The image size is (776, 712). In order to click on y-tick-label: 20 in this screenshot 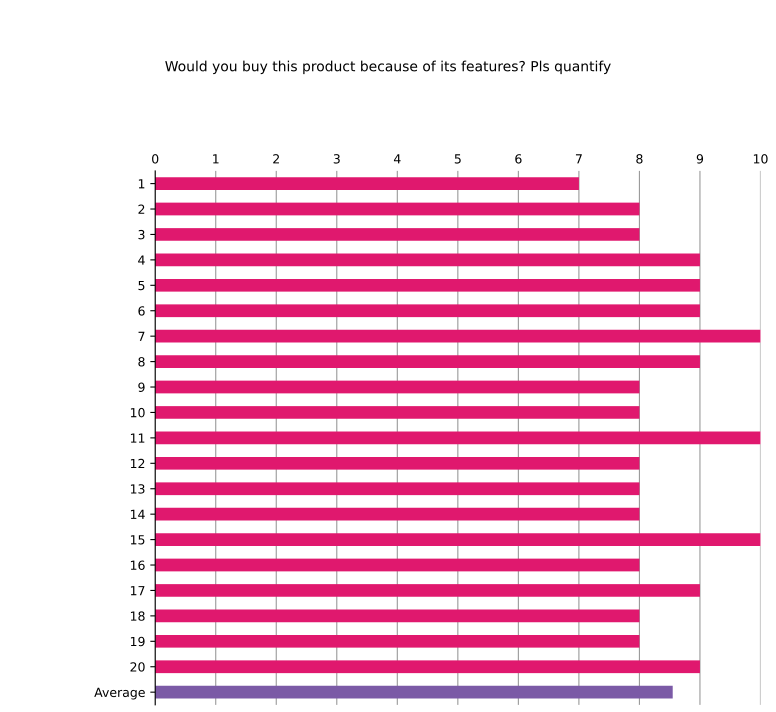, I will do `click(137, 667)`.